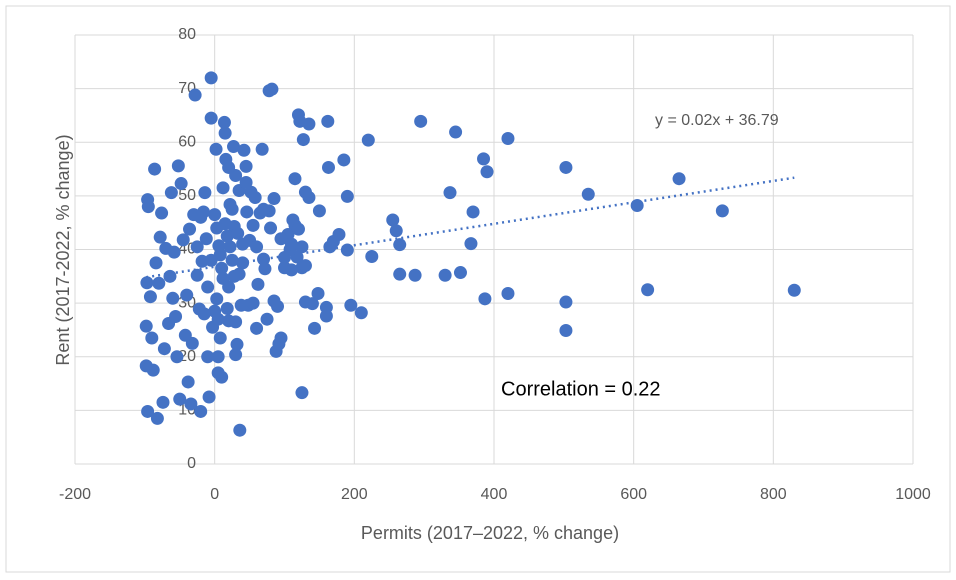 The image size is (956, 580). Describe the element at coordinates (187, 141) in the screenshot. I see `y-tick-label: 60` at that location.